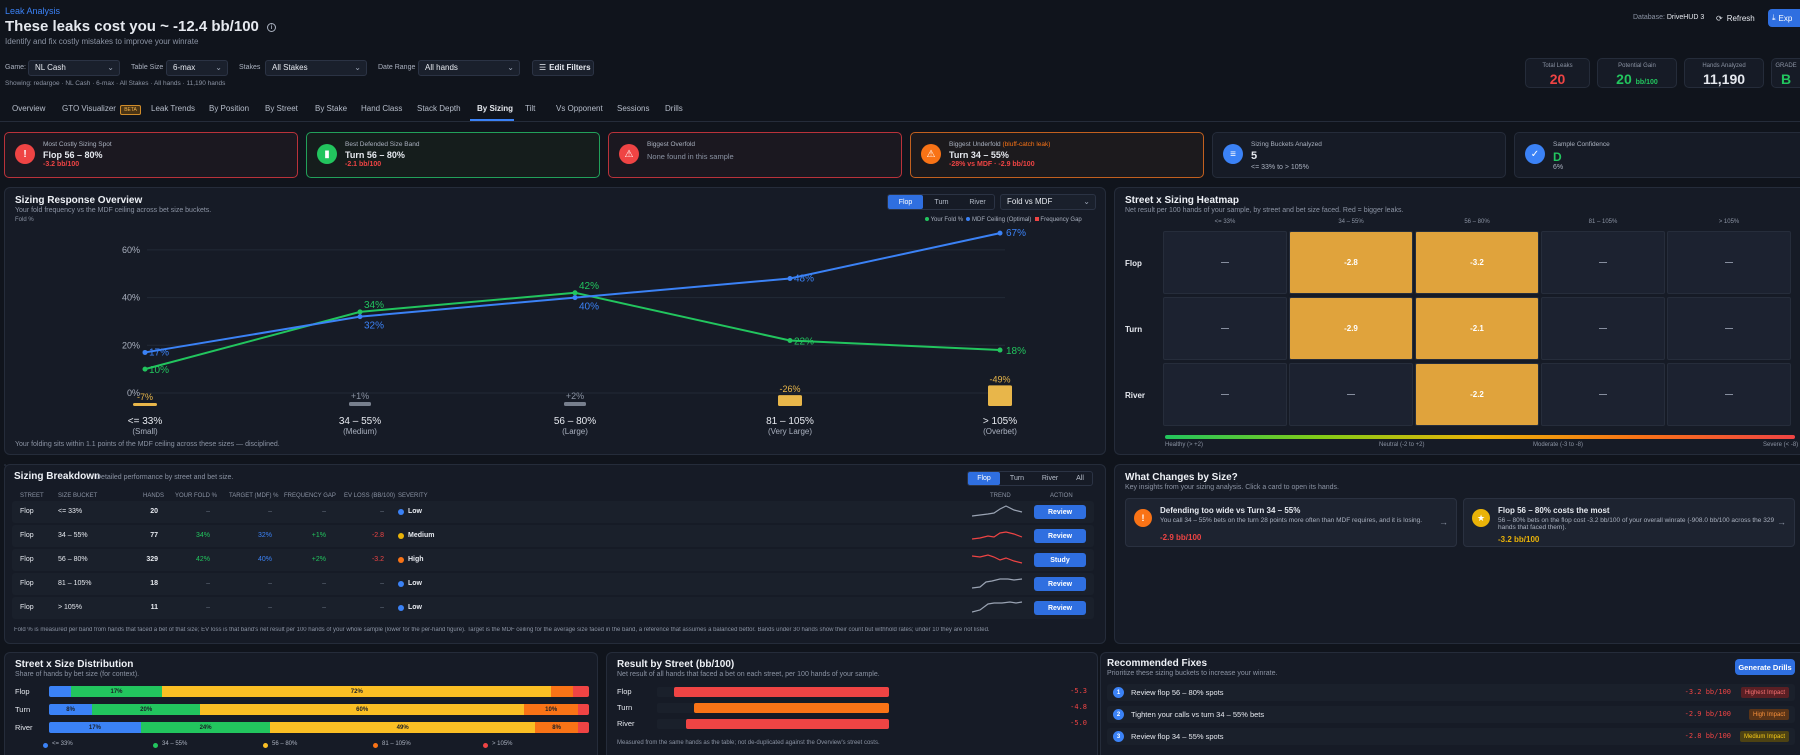 The width and height of the screenshot is (1800, 755). I want to click on date-range-label: Date Range, so click(397, 67).